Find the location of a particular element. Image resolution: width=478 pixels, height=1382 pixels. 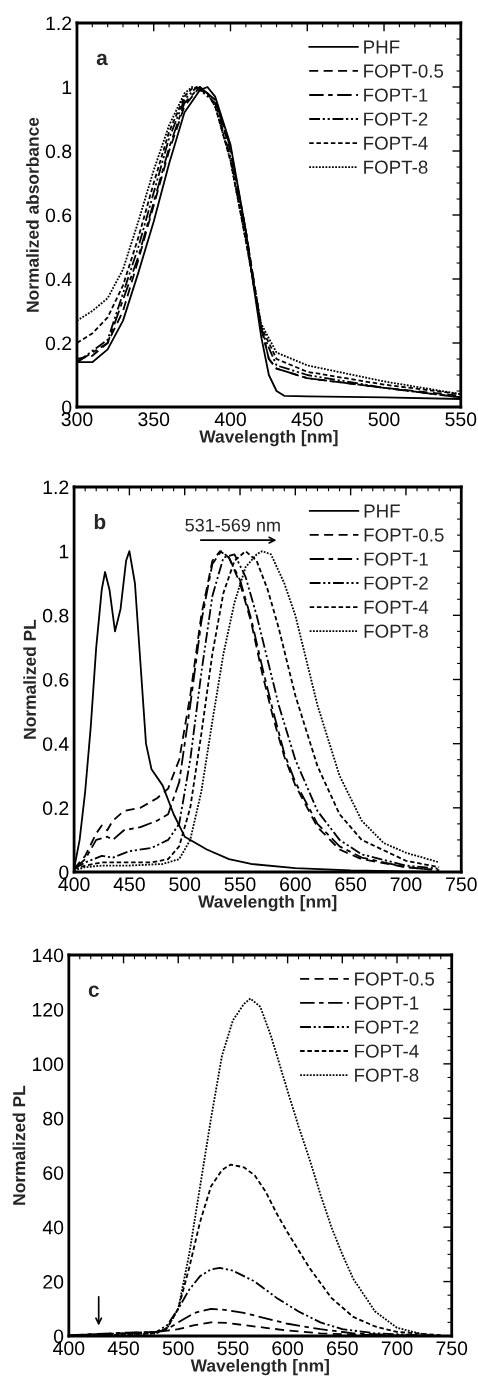

y-tick-label: 120 is located at coordinates (48, 1009).